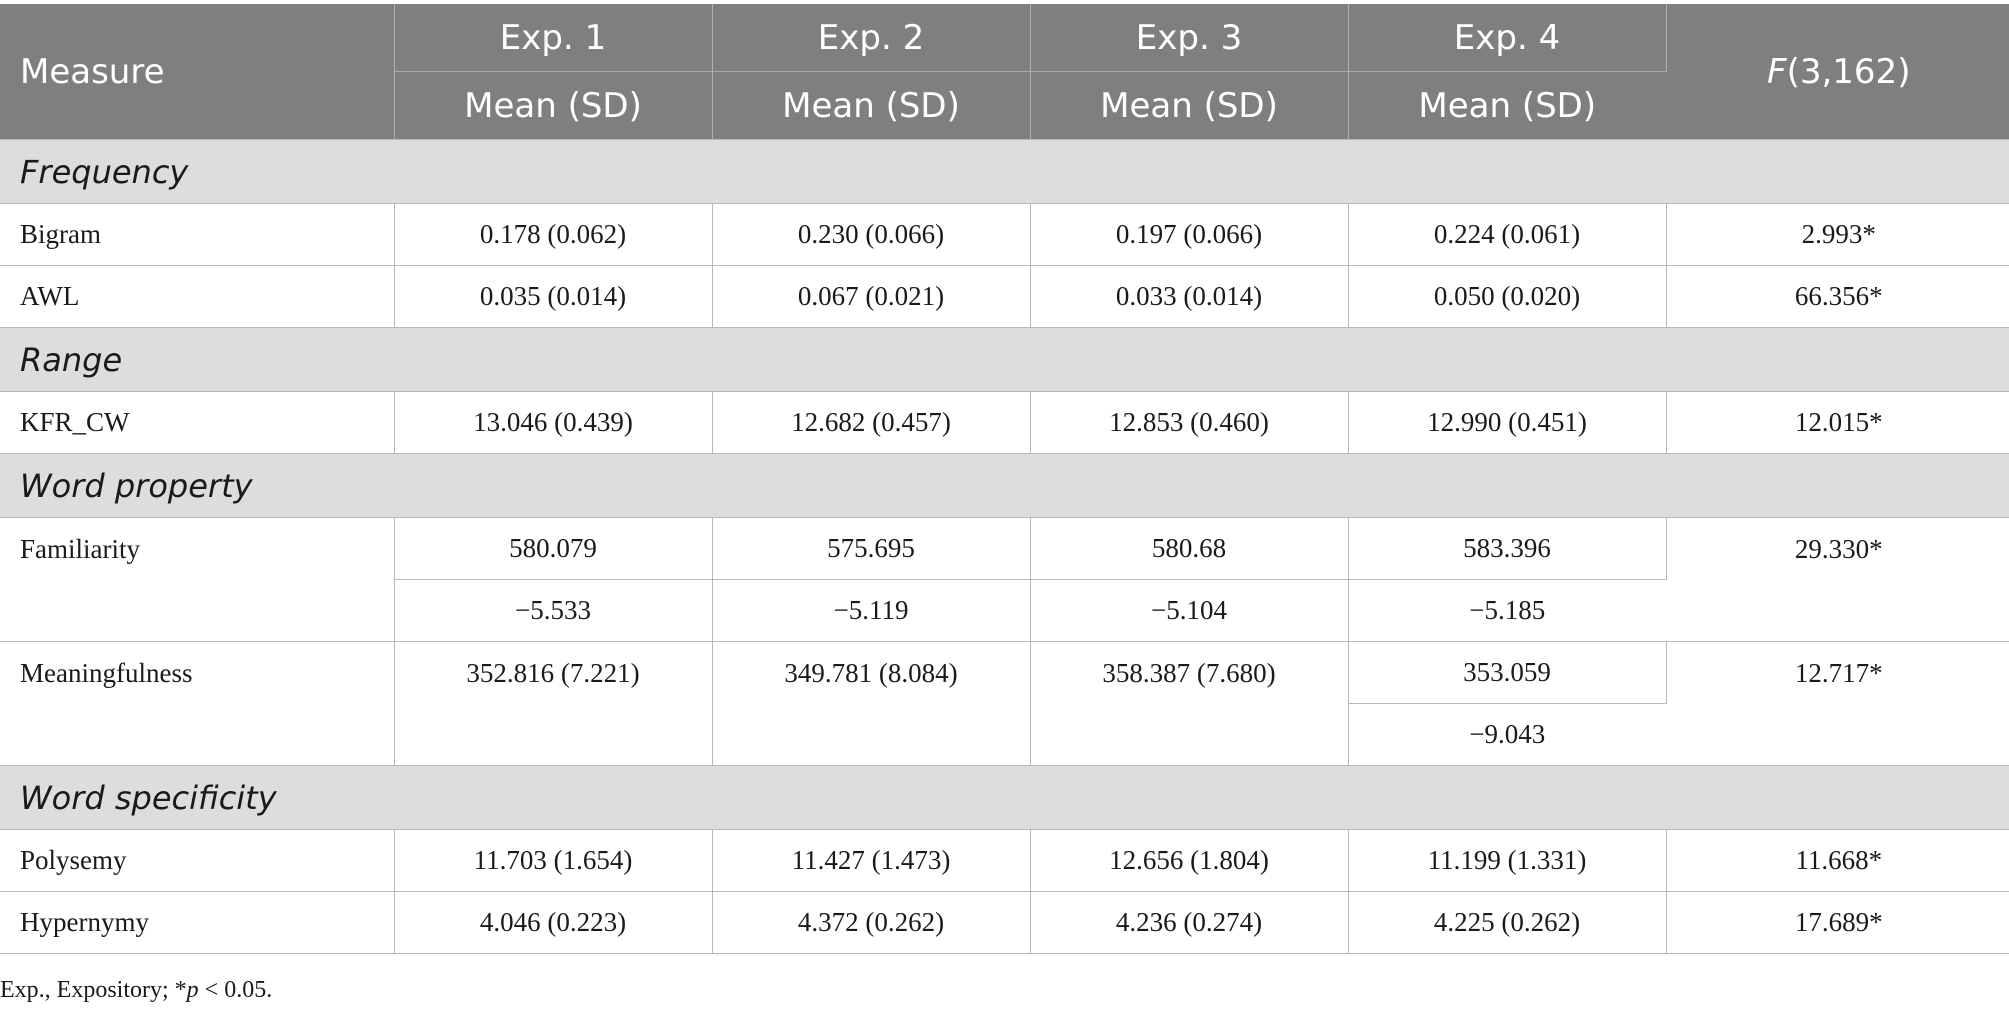 This screenshot has height=1013, width=2009. I want to click on exp3-subheader: Mean (SD), so click(1189, 105).